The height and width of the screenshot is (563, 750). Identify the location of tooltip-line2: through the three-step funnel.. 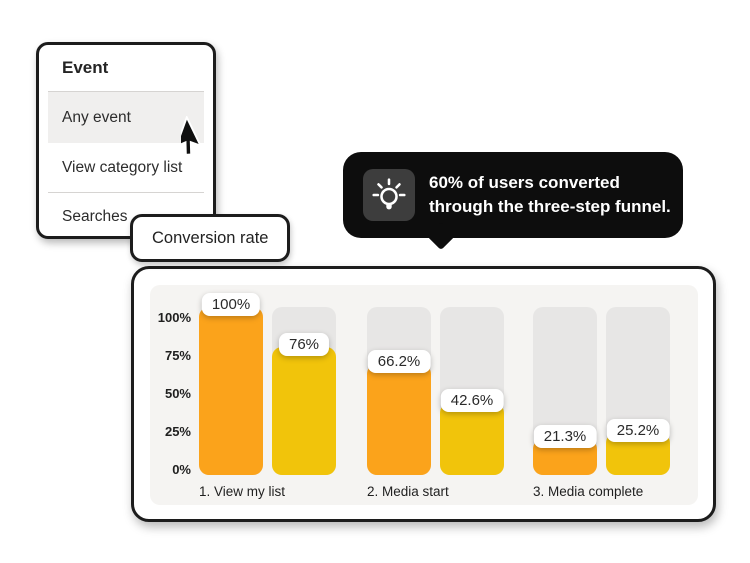
(550, 206).